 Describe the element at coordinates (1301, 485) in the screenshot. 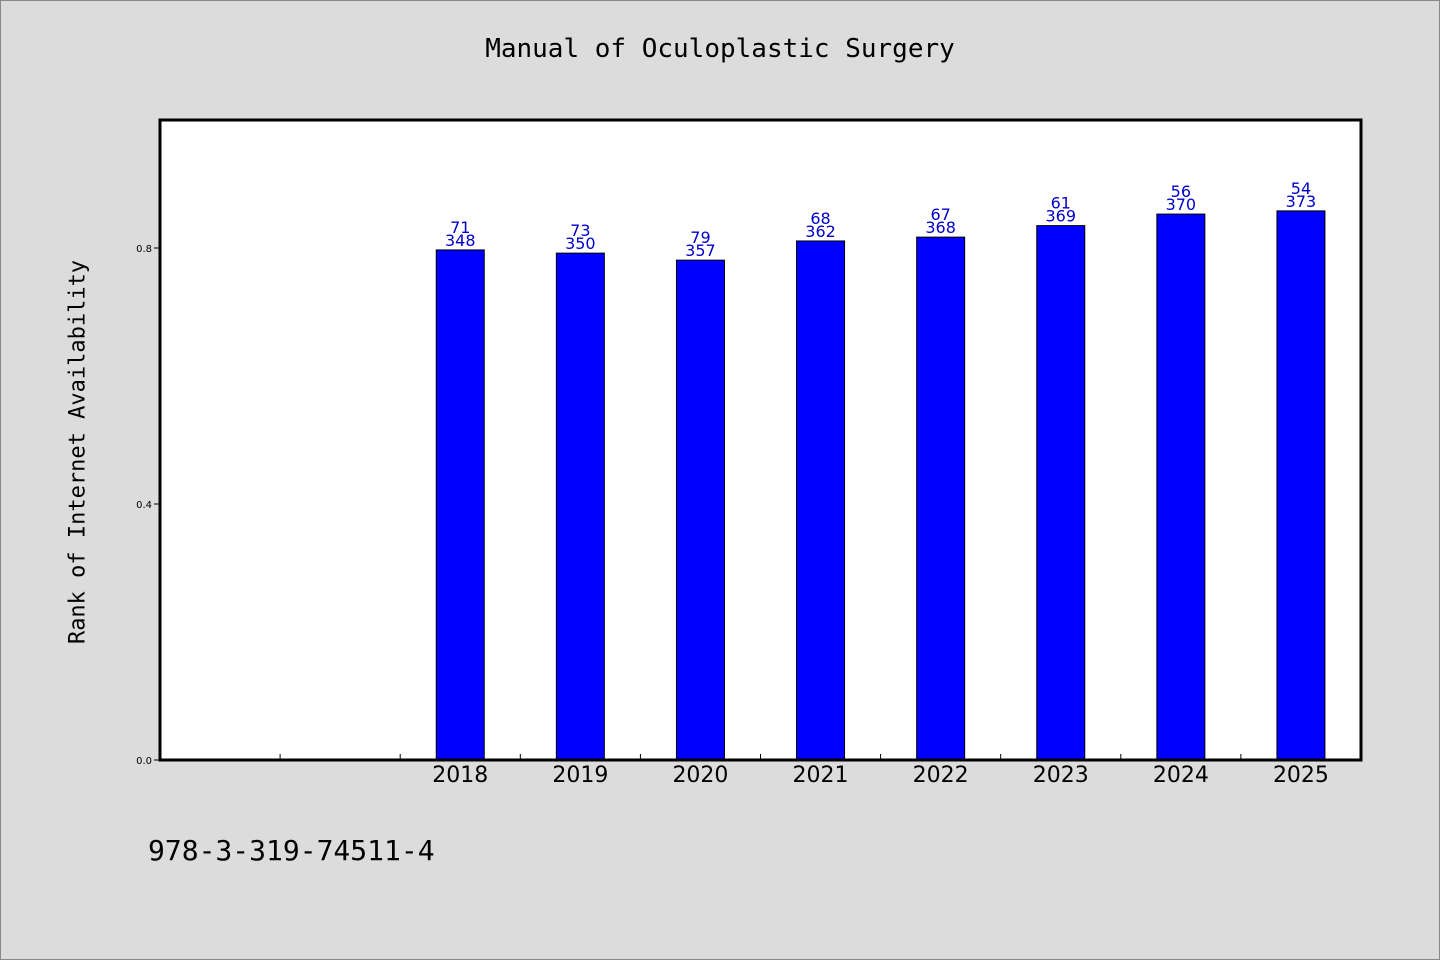

I see `bar-2025` at that location.